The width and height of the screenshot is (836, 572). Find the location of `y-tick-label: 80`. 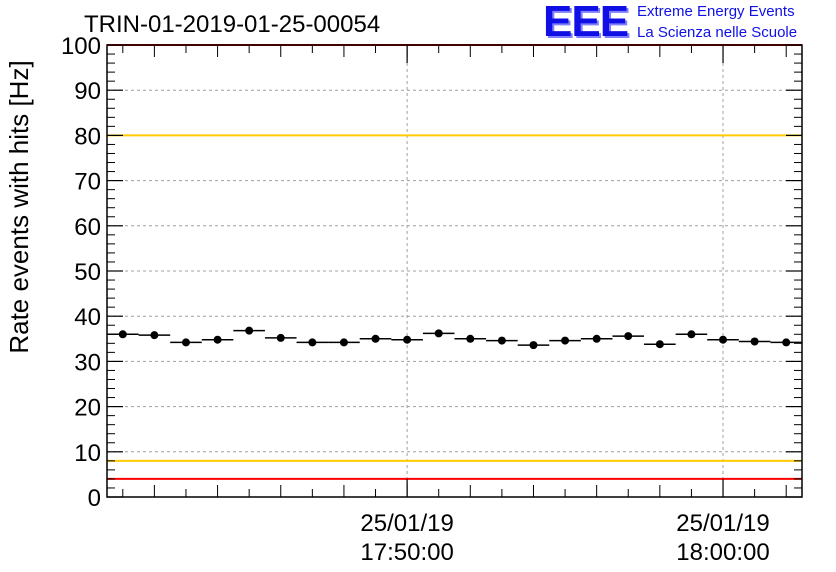

y-tick-label: 80 is located at coordinates (87, 136).